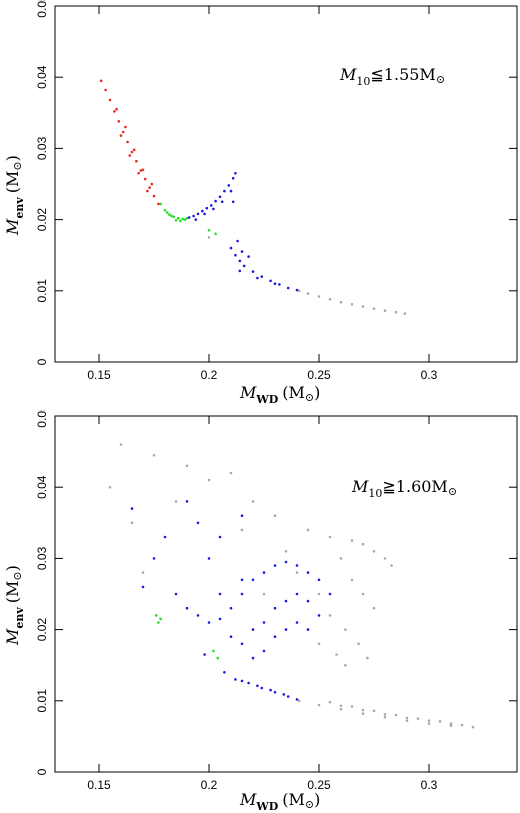 This screenshot has width=520, height=813. I want to click on y-tick-label: 0, so click(42, 771).